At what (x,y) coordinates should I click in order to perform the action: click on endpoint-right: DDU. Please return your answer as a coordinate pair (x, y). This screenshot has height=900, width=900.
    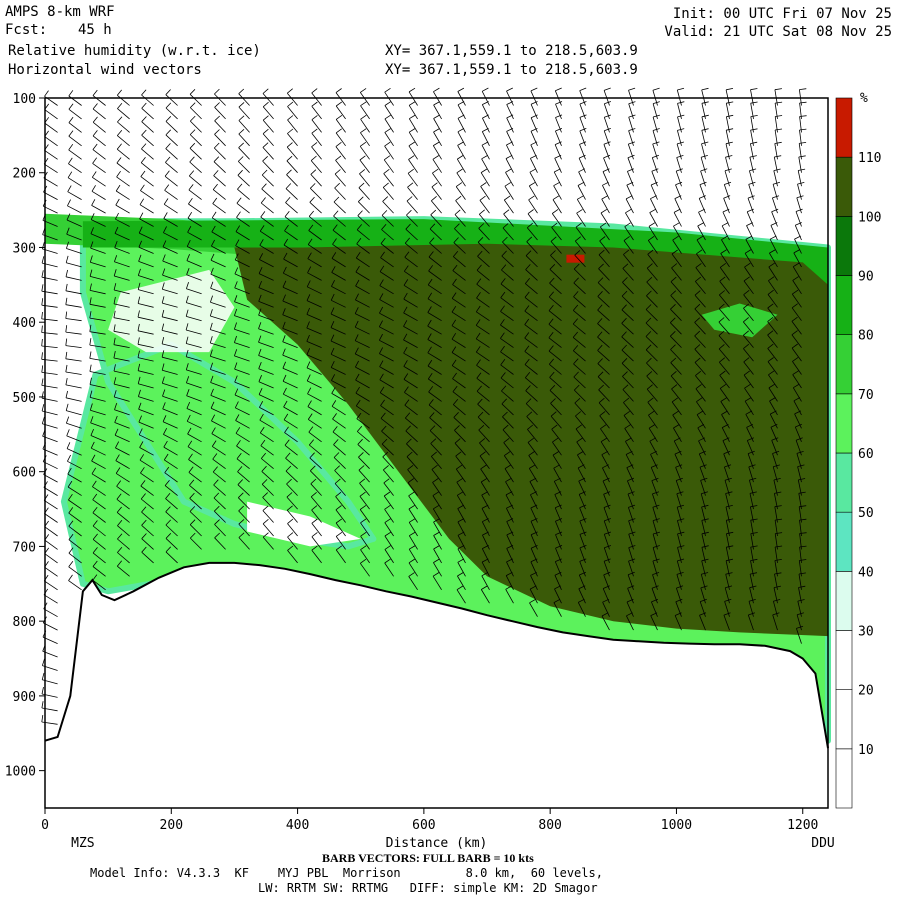
    Looking at the image, I should click on (822, 843).